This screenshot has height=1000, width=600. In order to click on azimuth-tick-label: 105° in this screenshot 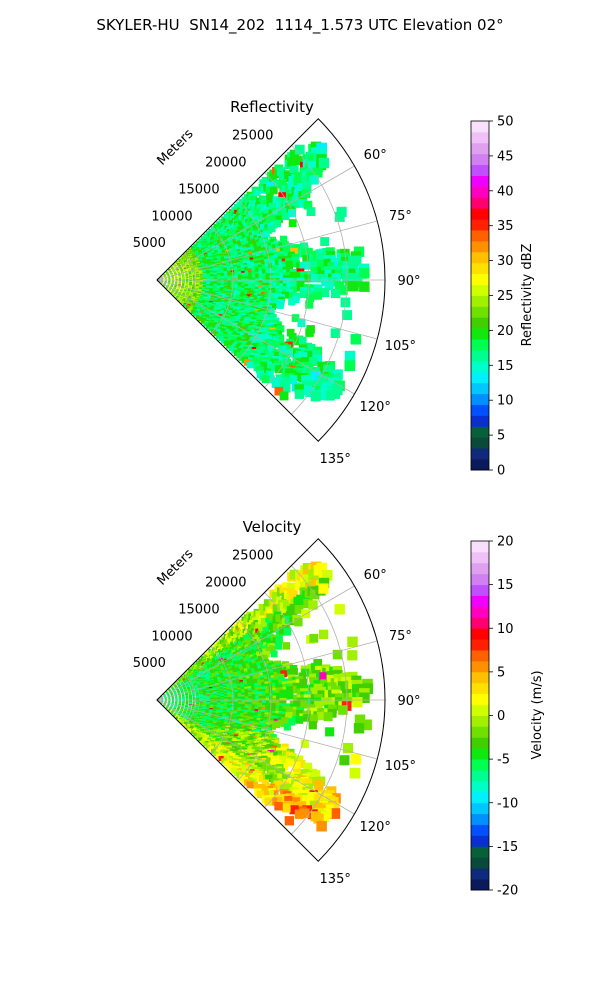, I will do `click(400, 346)`.